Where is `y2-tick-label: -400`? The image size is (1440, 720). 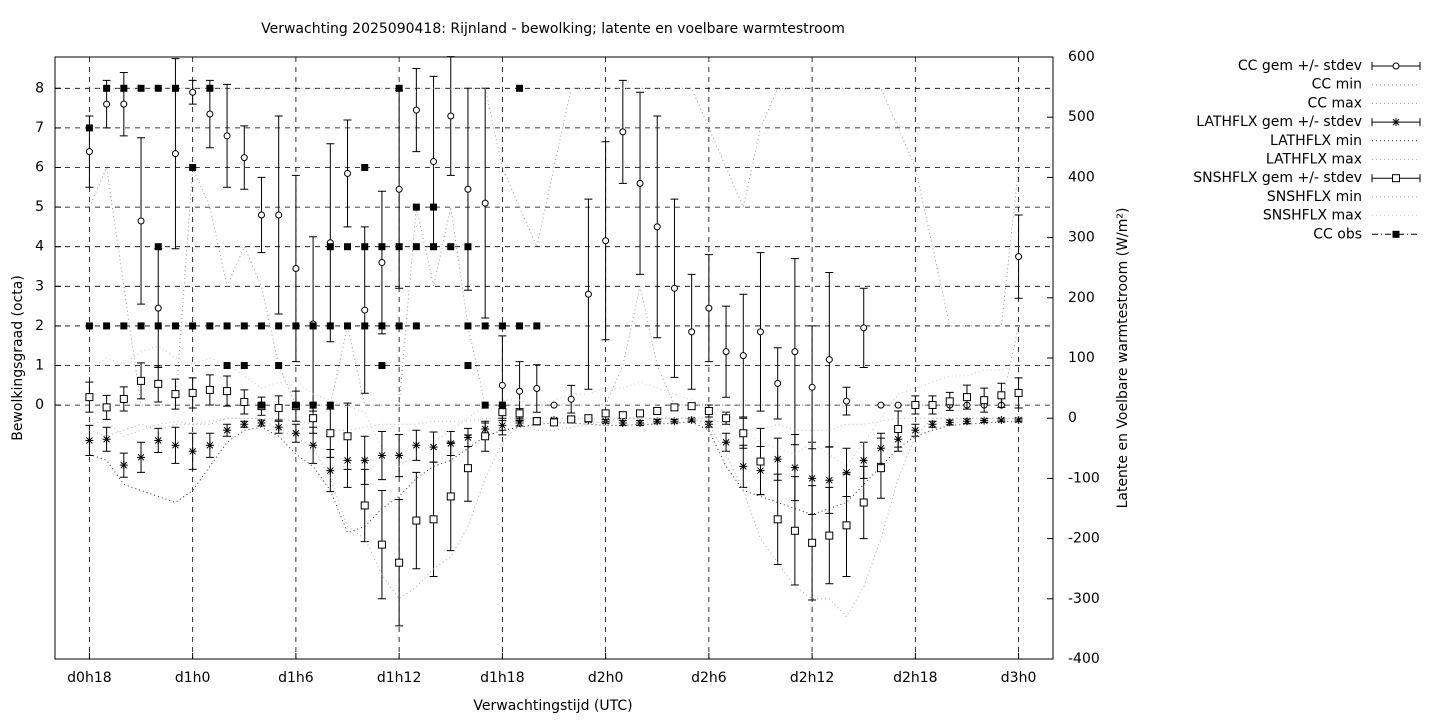 y2-tick-label: -400 is located at coordinates (1084, 659).